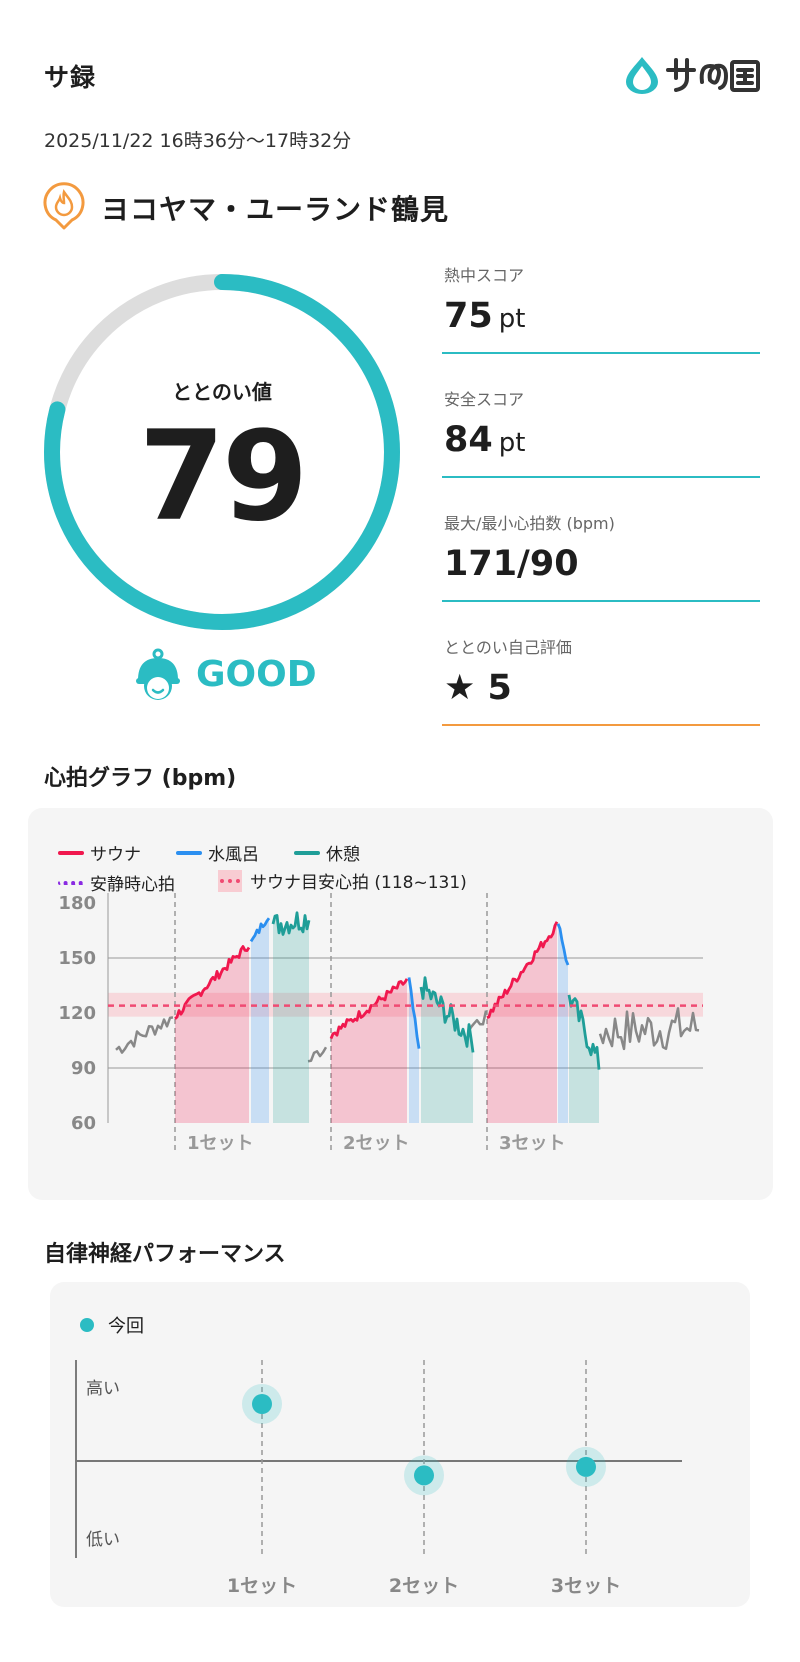 Image resolution: width=800 pixels, height=1662 pixels. What do you see at coordinates (642, 75) in the screenshot?
I see `water-drop-logo-icon` at bounding box center [642, 75].